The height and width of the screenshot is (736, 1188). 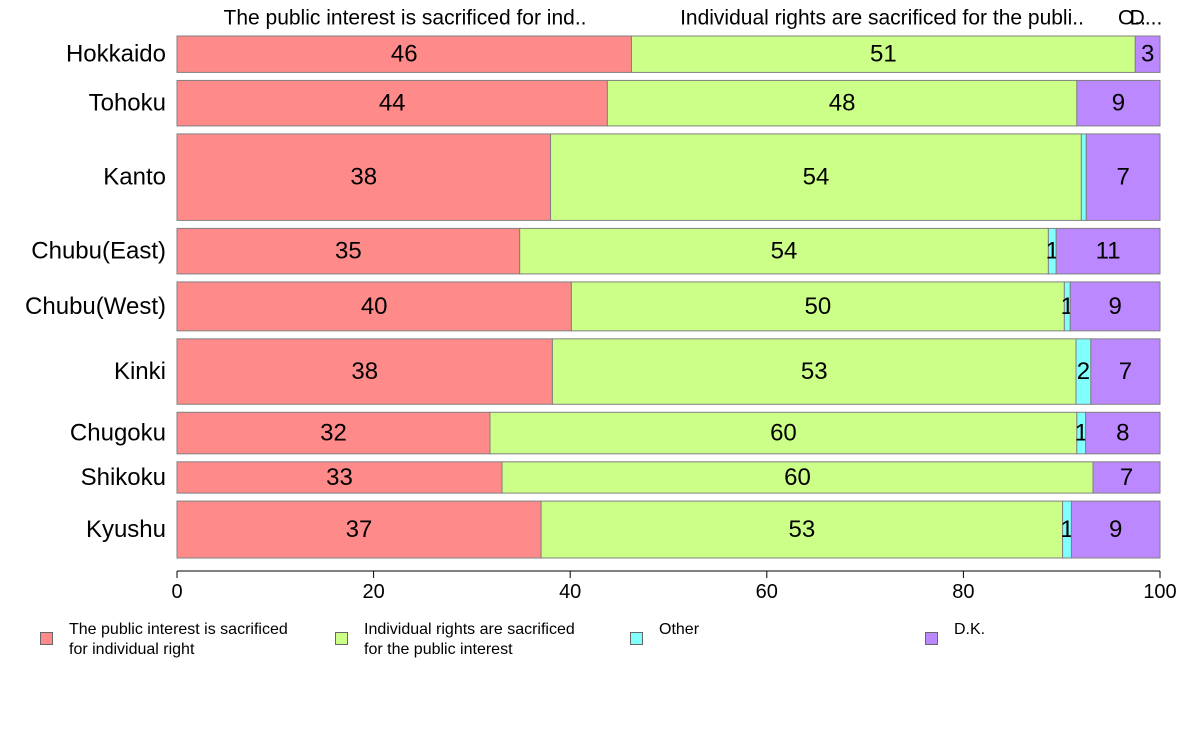 I want to click on category-label: Kinki, so click(x=140, y=371).